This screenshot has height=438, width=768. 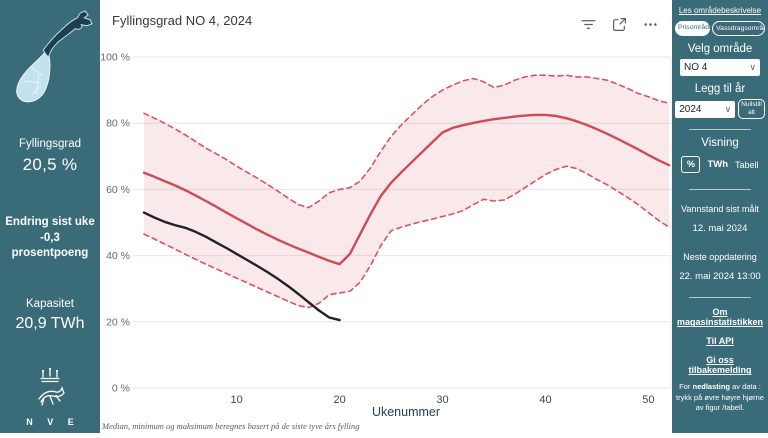 I want to click on visning-toggle: % TWh Tabell, so click(x=720, y=165).